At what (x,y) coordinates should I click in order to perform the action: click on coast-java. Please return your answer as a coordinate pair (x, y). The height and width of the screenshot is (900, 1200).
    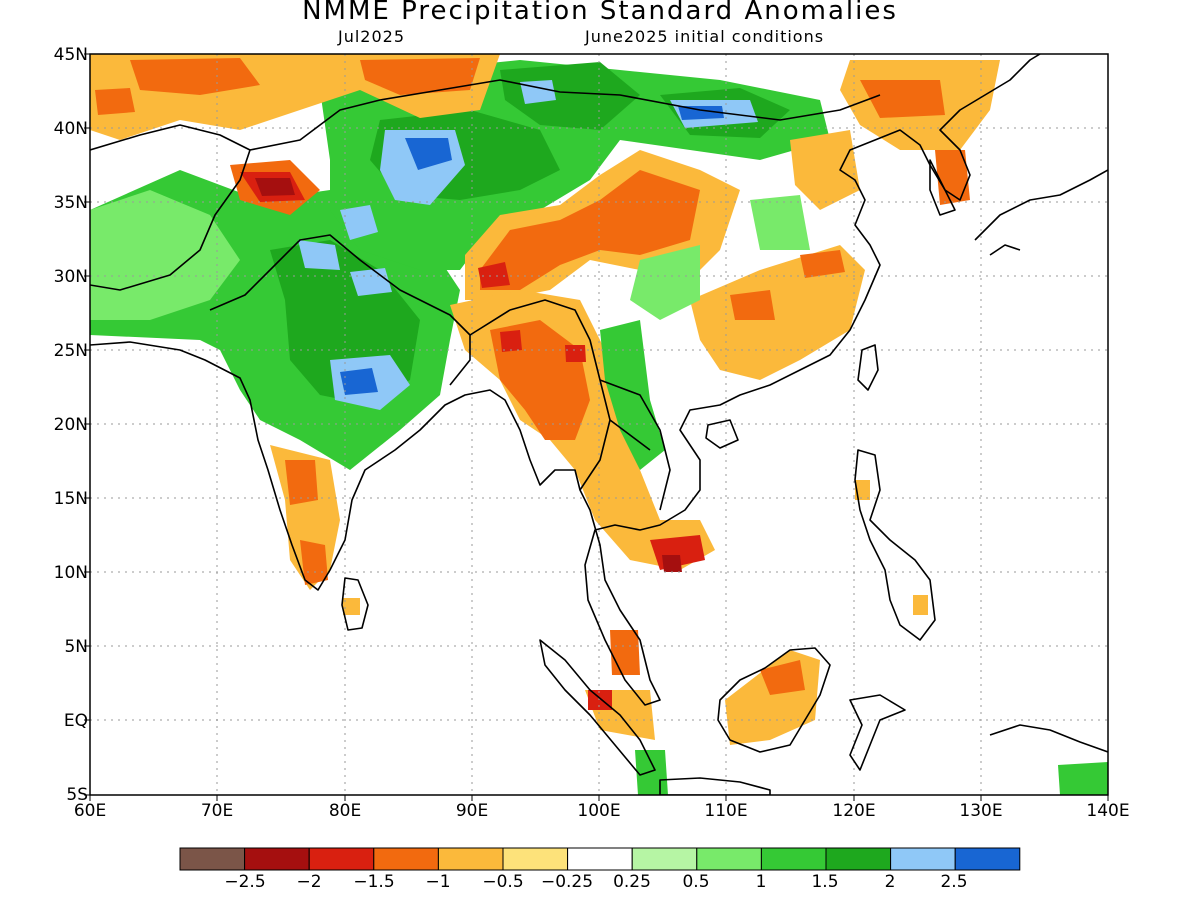
    Looking at the image, I should click on (715, 786).